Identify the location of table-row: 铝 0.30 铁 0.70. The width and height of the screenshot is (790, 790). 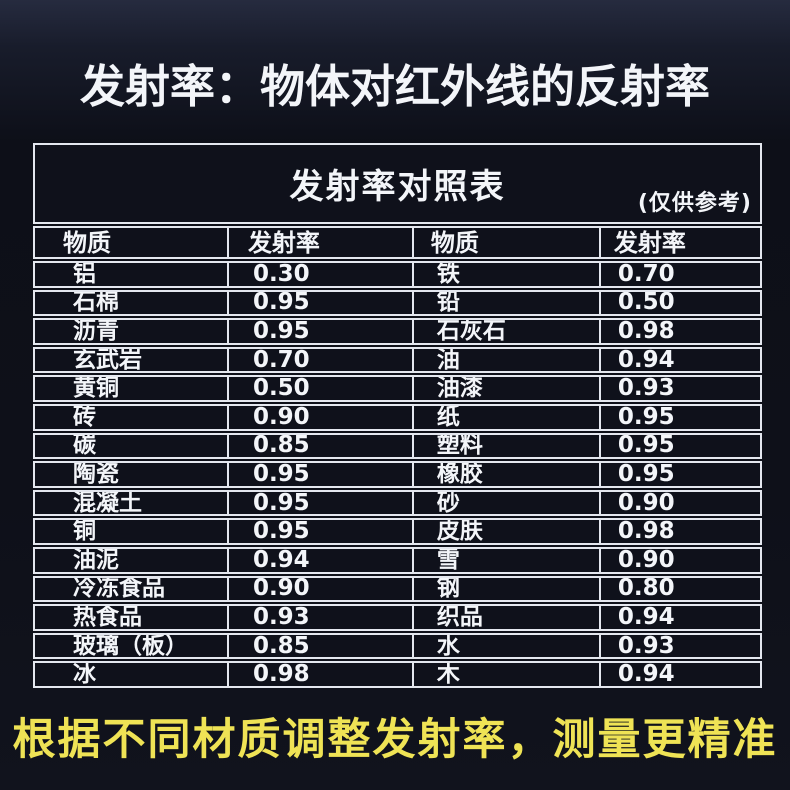
(397, 274).